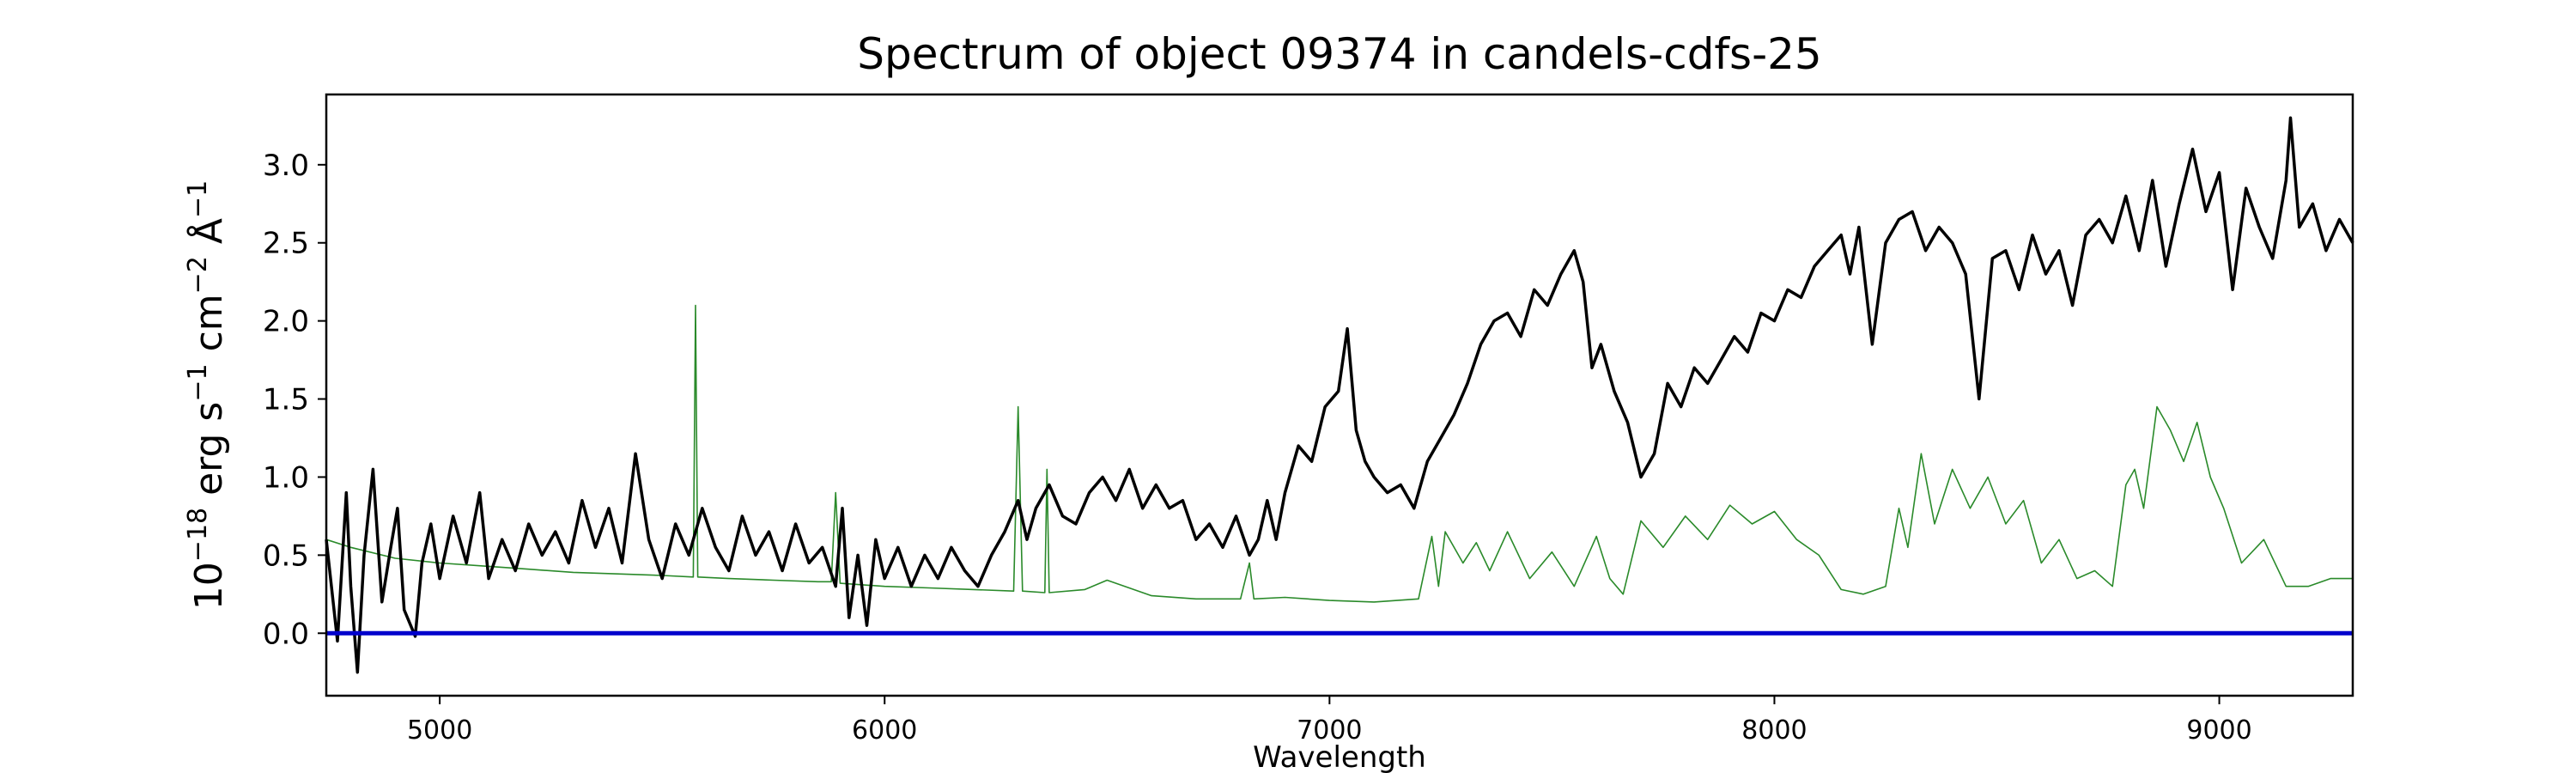  I want to click on x-tick-label: 5000, so click(440, 730).